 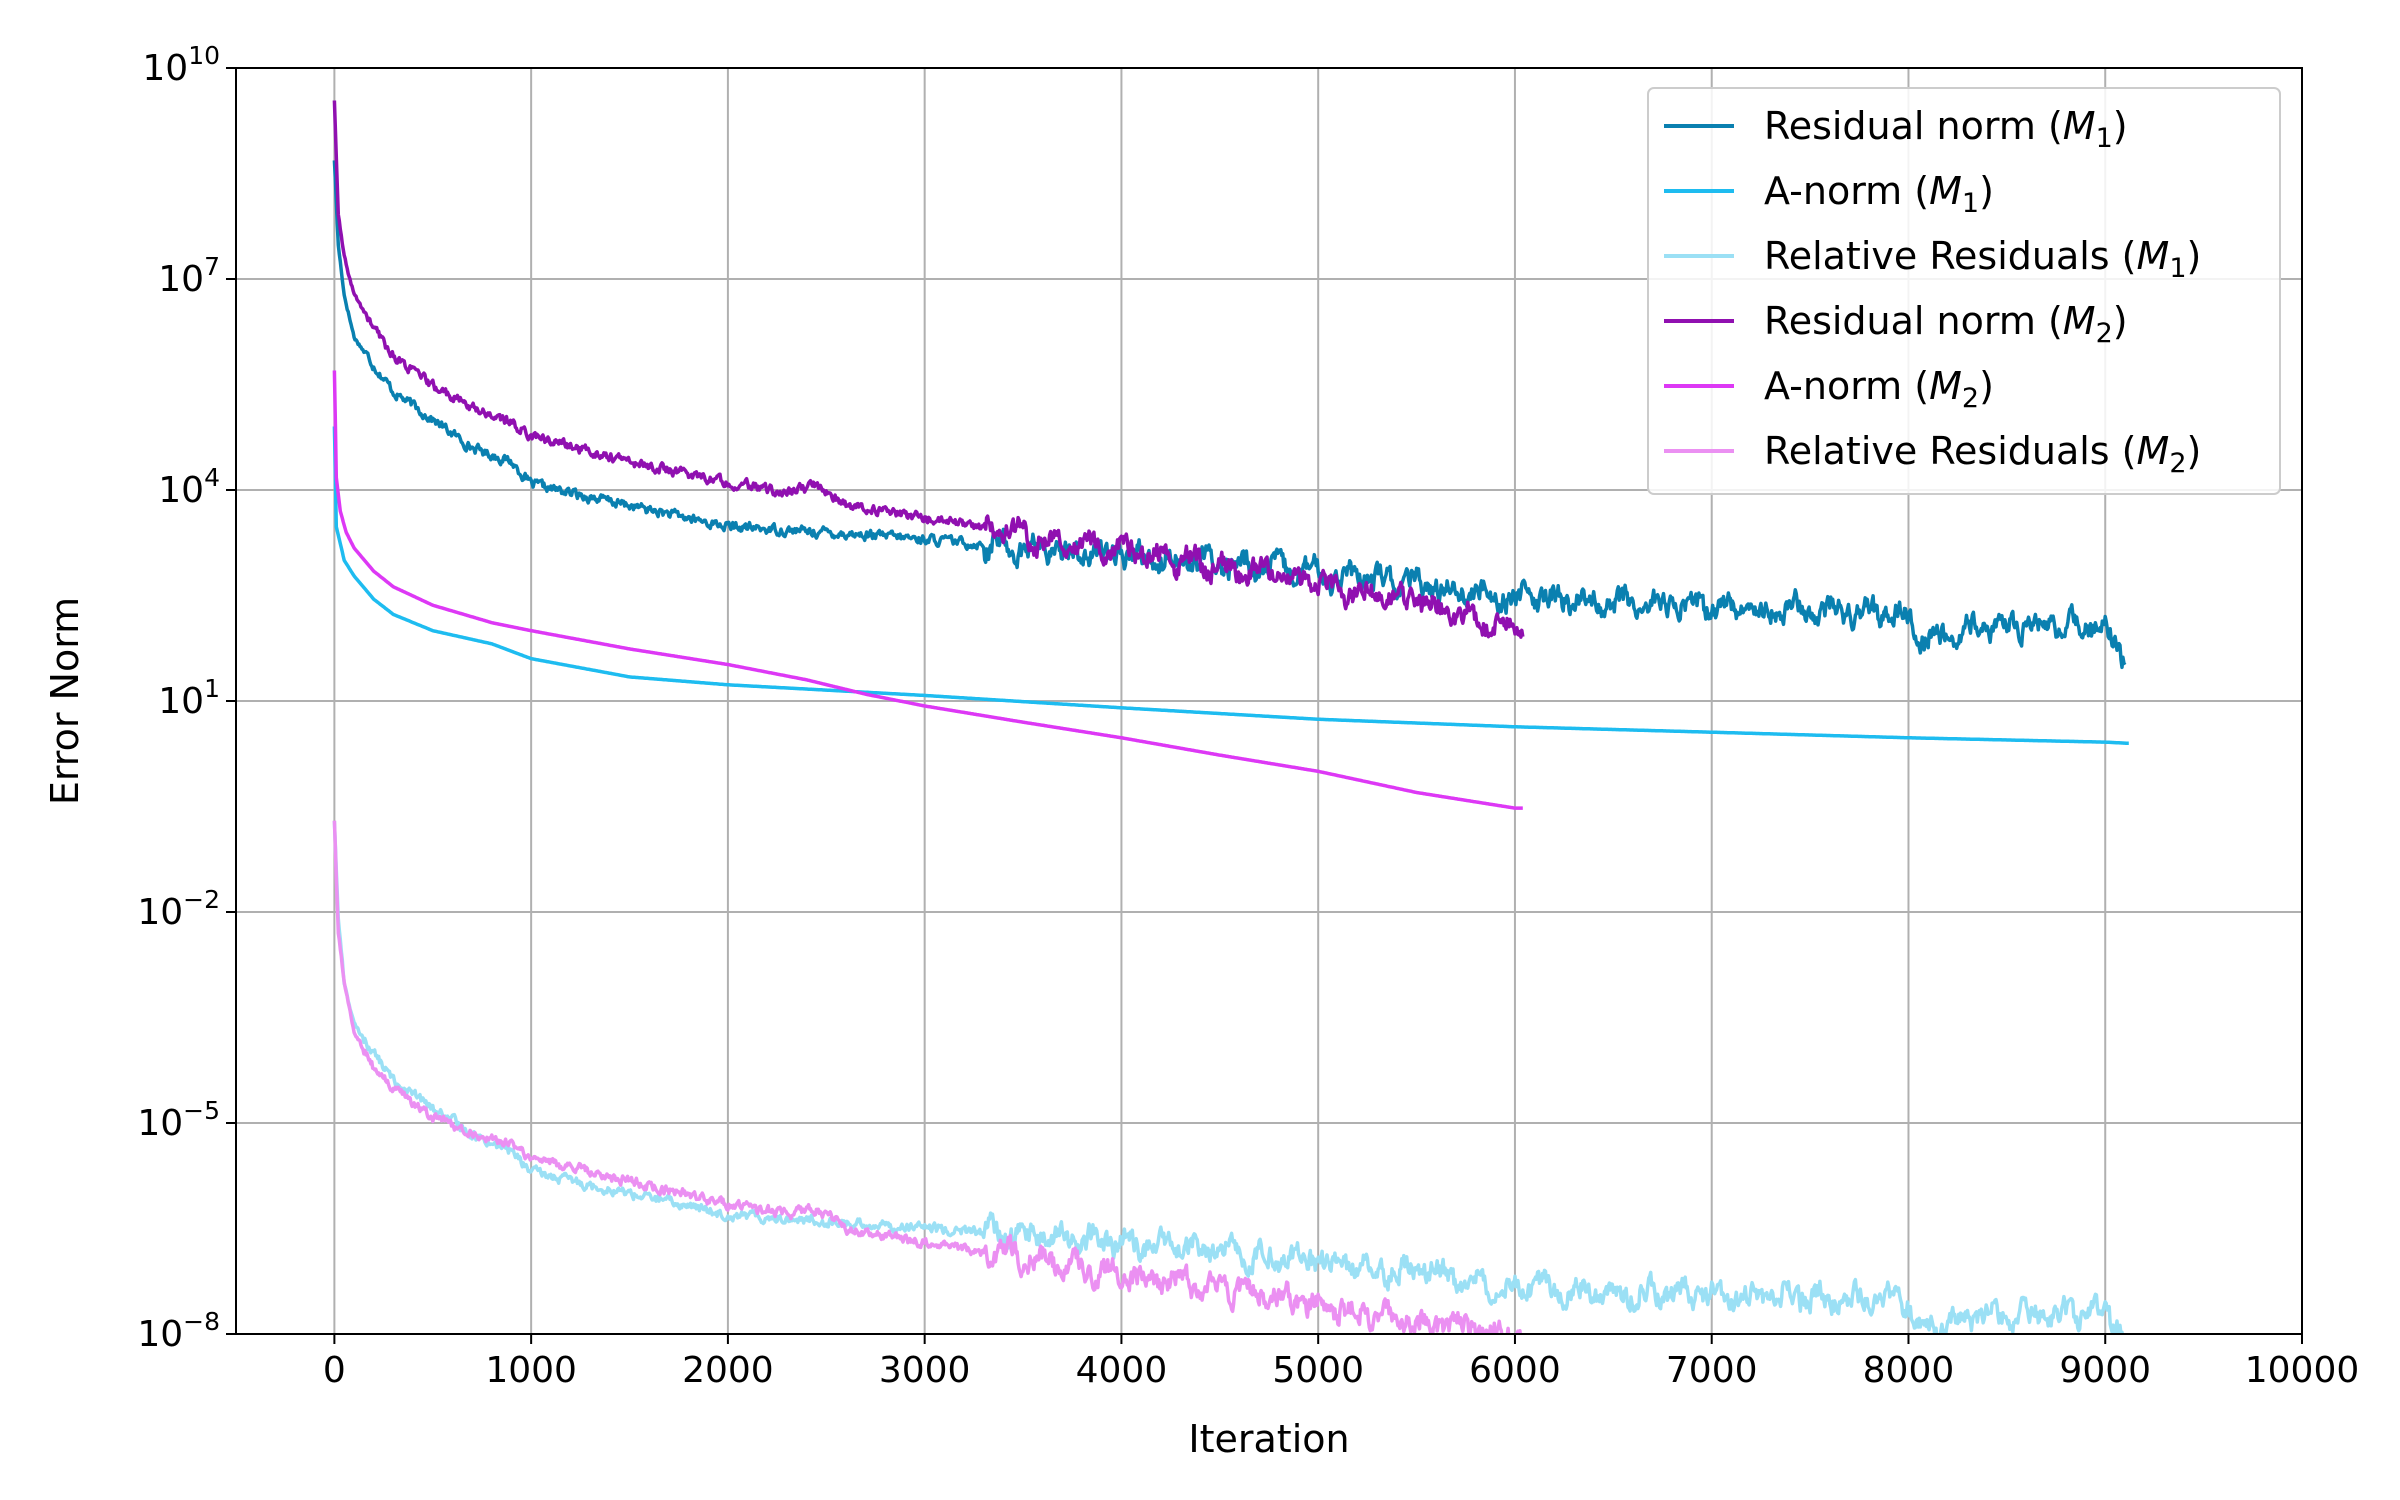 What do you see at coordinates (1268, 1439) in the screenshot?
I see `x-axis-title: Iteration` at bounding box center [1268, 1439].